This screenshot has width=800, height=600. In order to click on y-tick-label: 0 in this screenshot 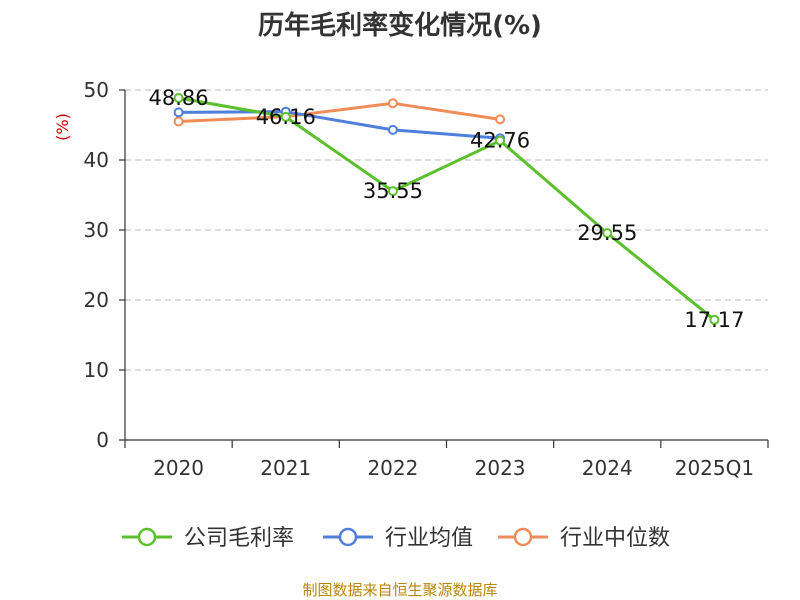, I will do `click(102, 440)`.